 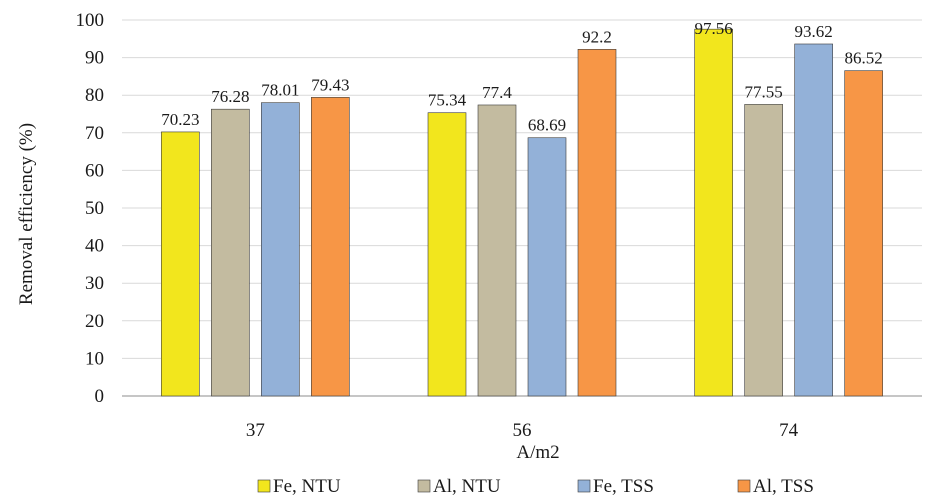 What do you see at coordinates (94, 58) in the screenshot?
I see `y-tick-label: 90` at bounding box center [94, 58].